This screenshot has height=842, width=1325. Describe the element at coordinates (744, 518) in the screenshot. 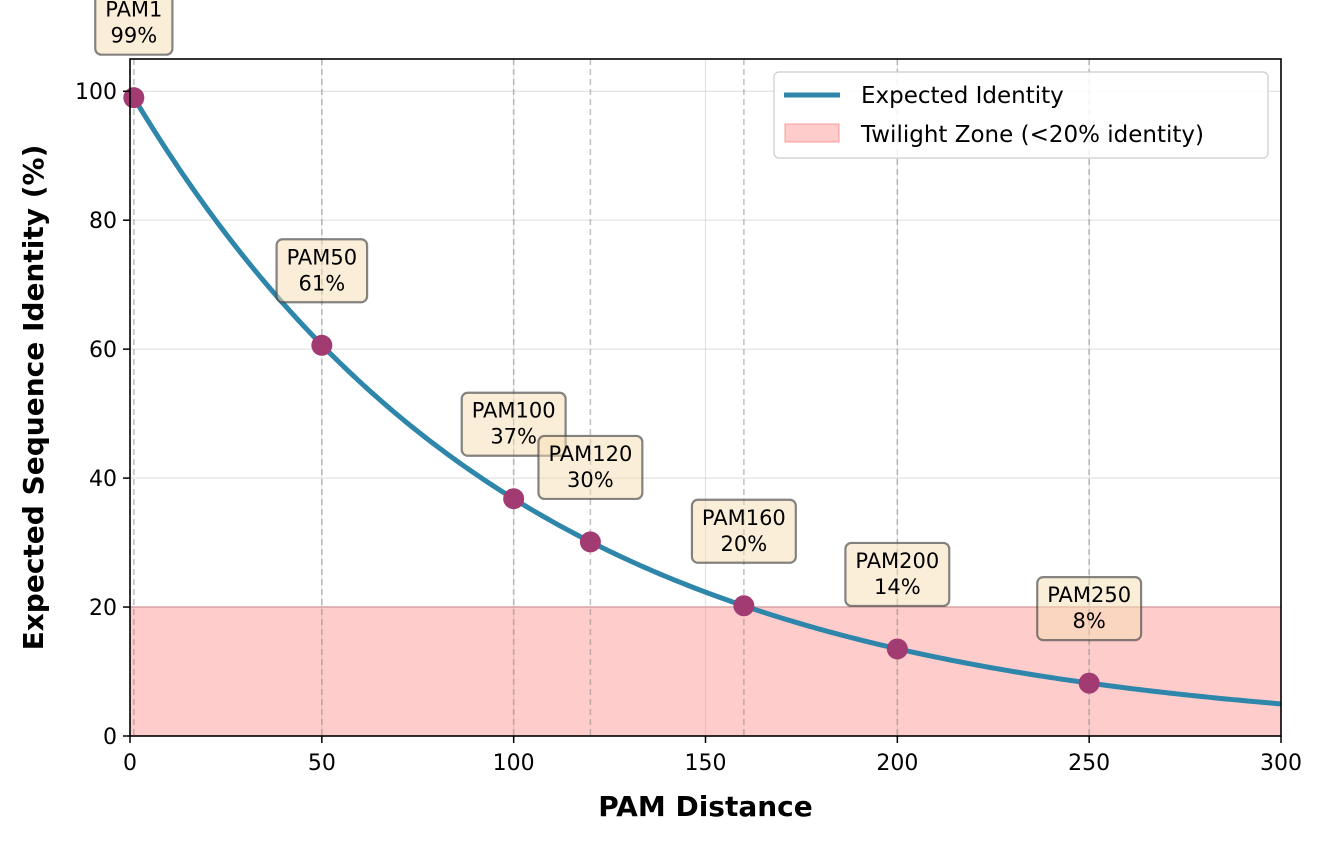

I see `annotation-label: PAM160` at that location.